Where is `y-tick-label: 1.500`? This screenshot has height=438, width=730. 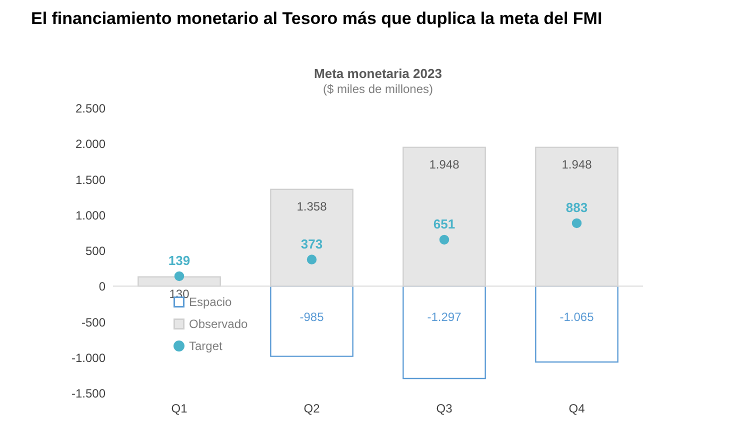 y-tick-label: 1.500 is located at coordinates (90, 179).